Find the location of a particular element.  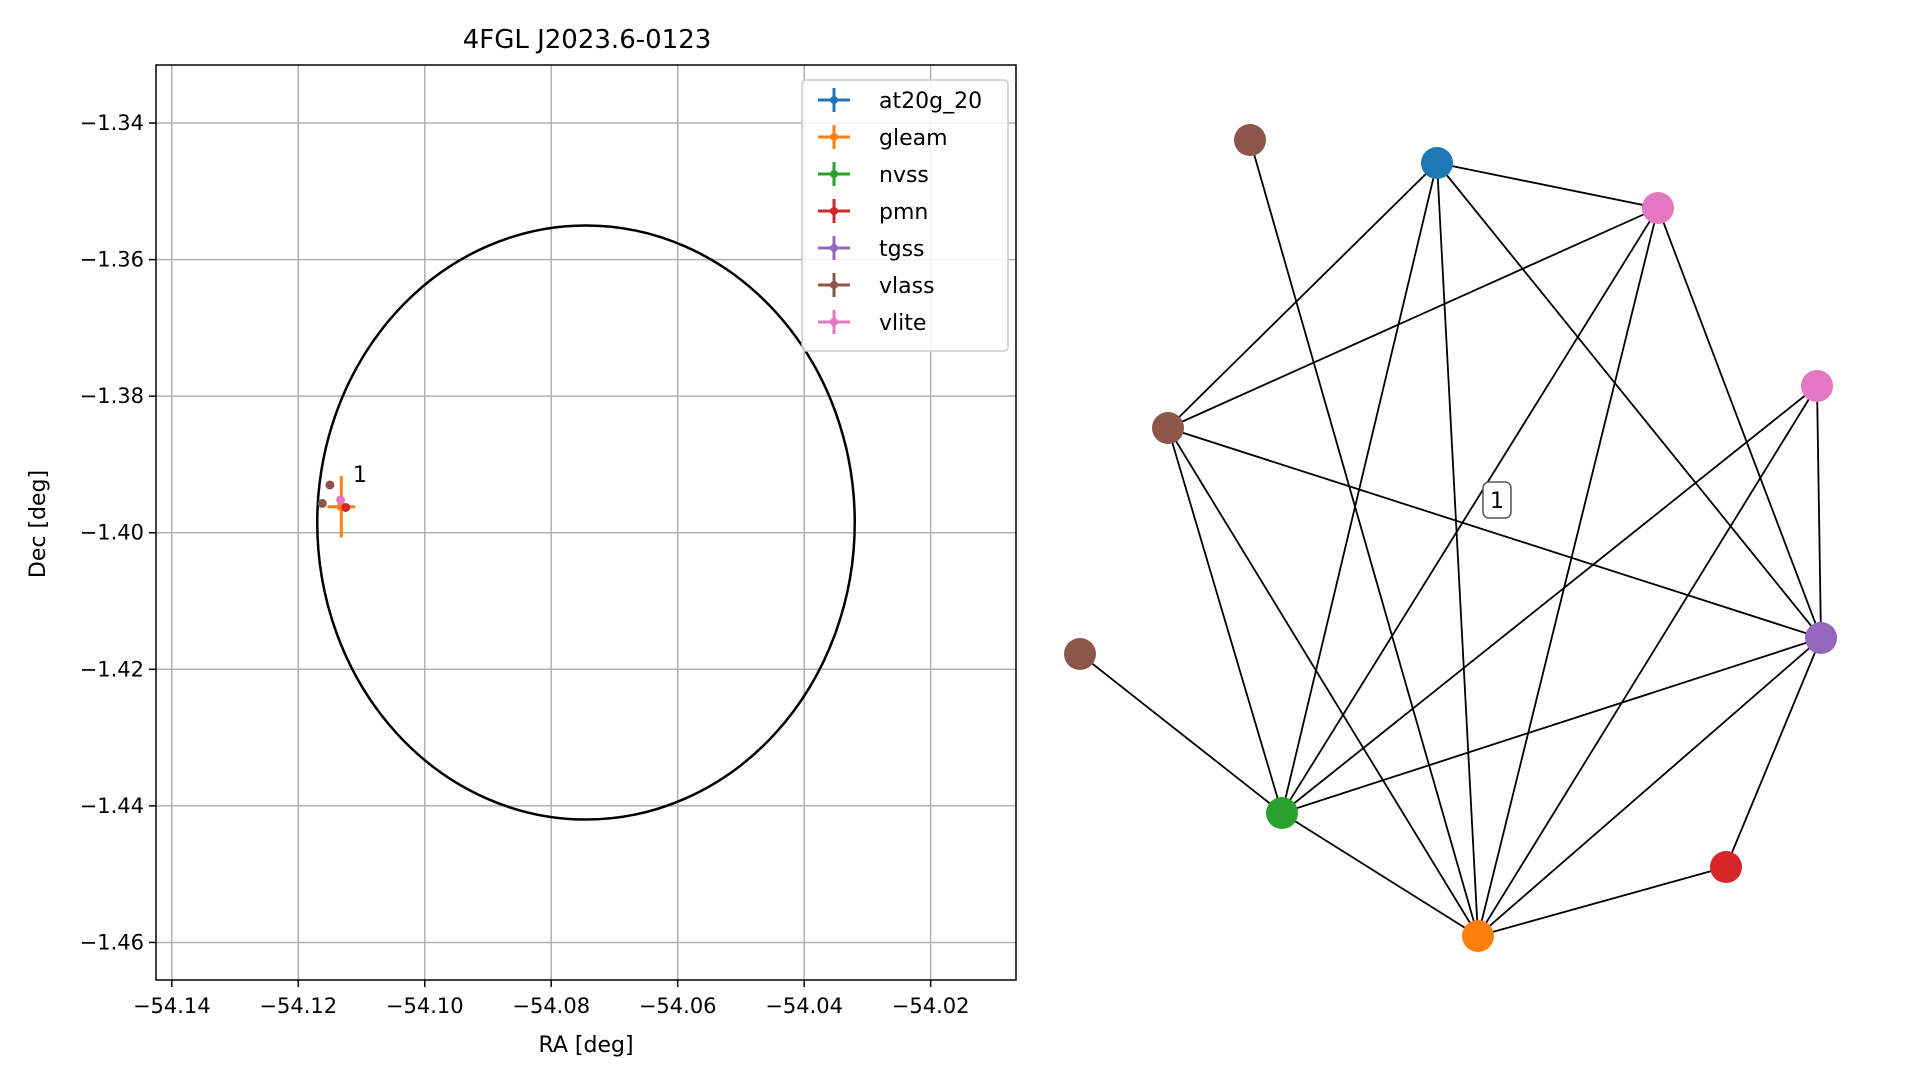

edge-n2-n5 is located at coordinates (1647, 661).